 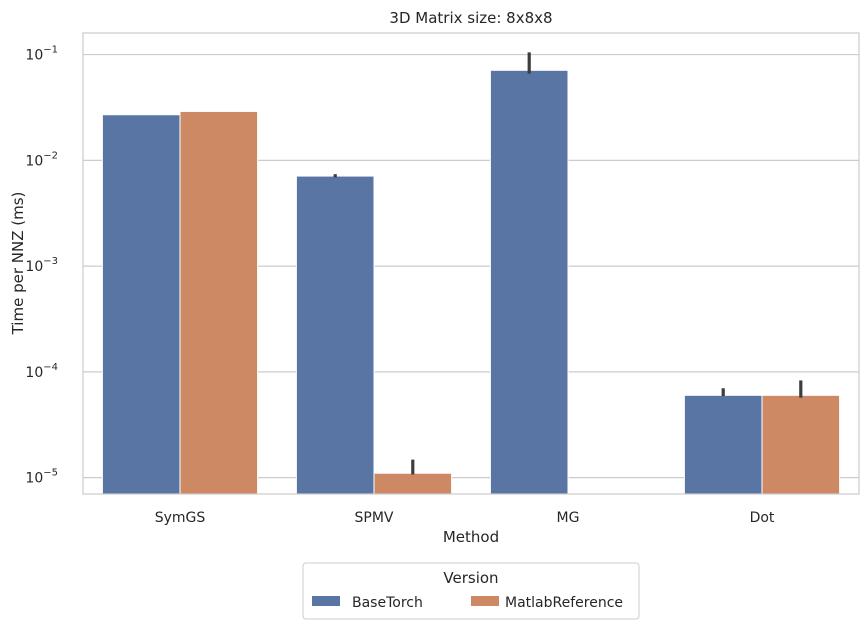 What do you see at coordinates (801, 444) in the screenshot?
I see `bar-matlabreference-dot` at bounding box center [801, 444].